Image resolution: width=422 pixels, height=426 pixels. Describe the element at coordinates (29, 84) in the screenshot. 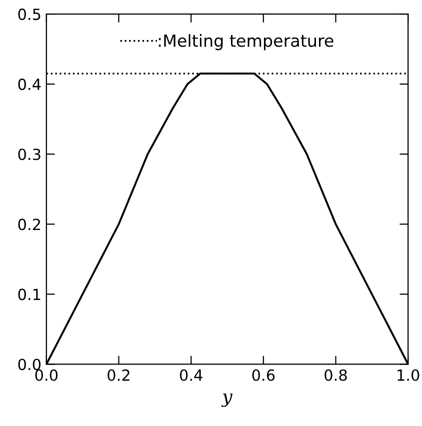

I see `y-tick-label: 0.4` at that location.